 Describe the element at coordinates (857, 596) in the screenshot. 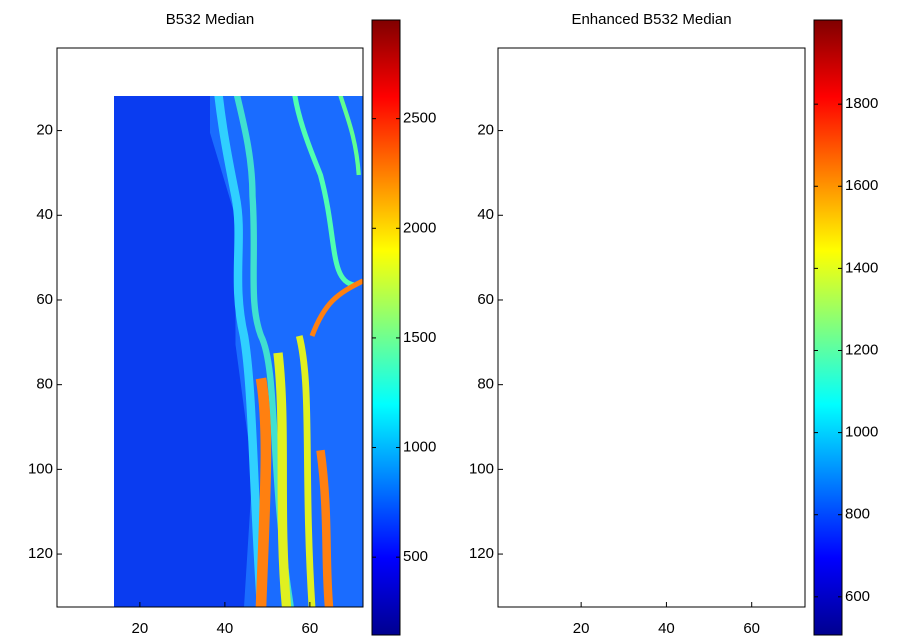

I see `colorbar-tick-label: 600` at that location.